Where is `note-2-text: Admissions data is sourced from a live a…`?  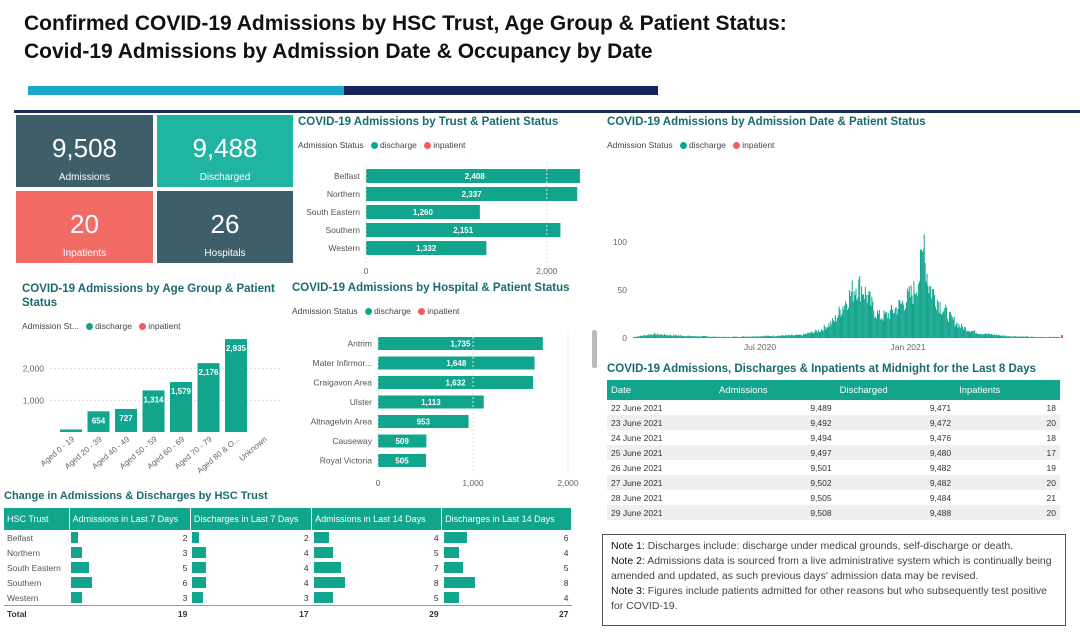 note-2-text: Admissions data is sourced from a live a… is located at coordinates (831, 568).